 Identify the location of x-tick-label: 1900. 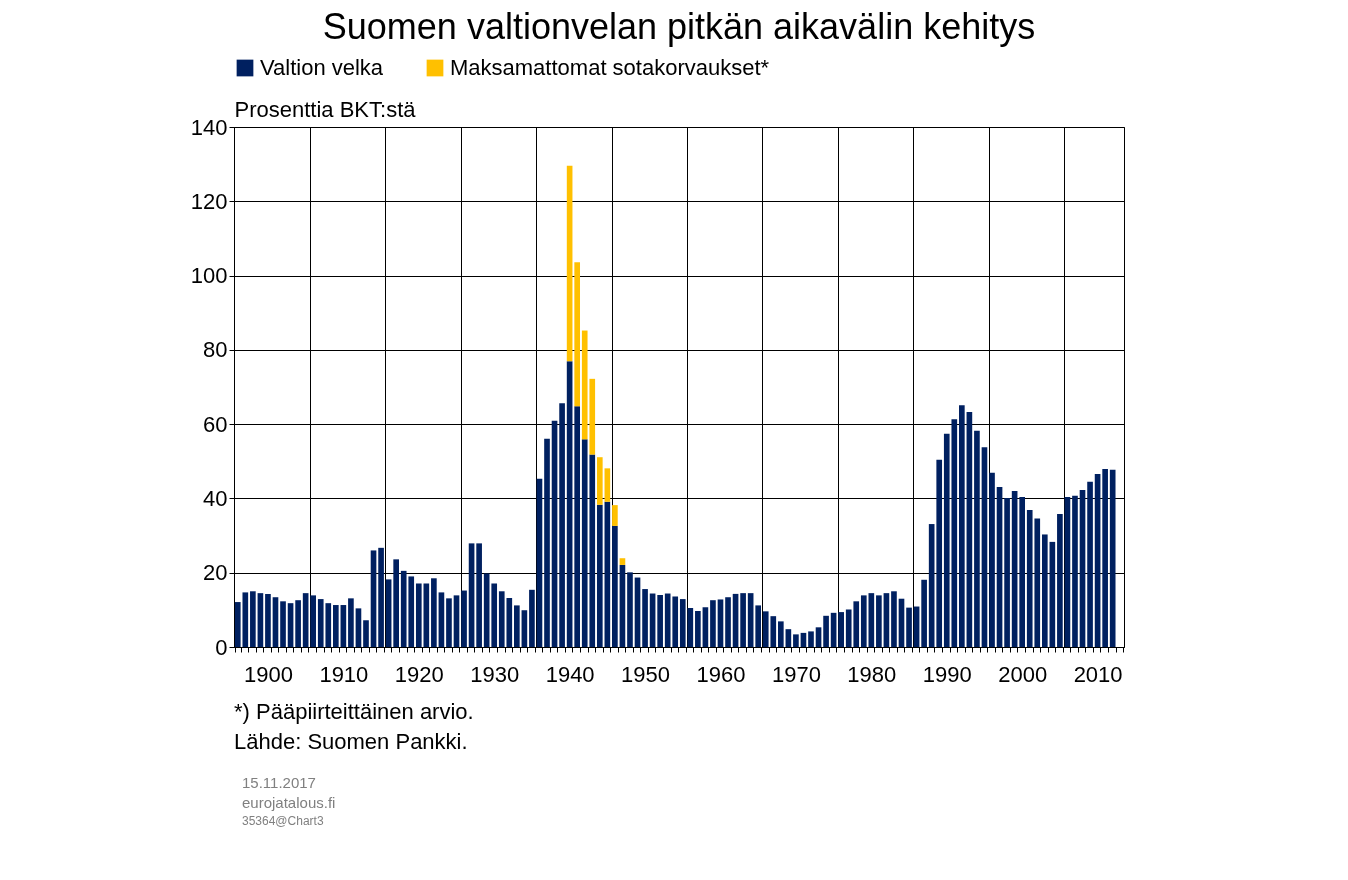
(268, 674).